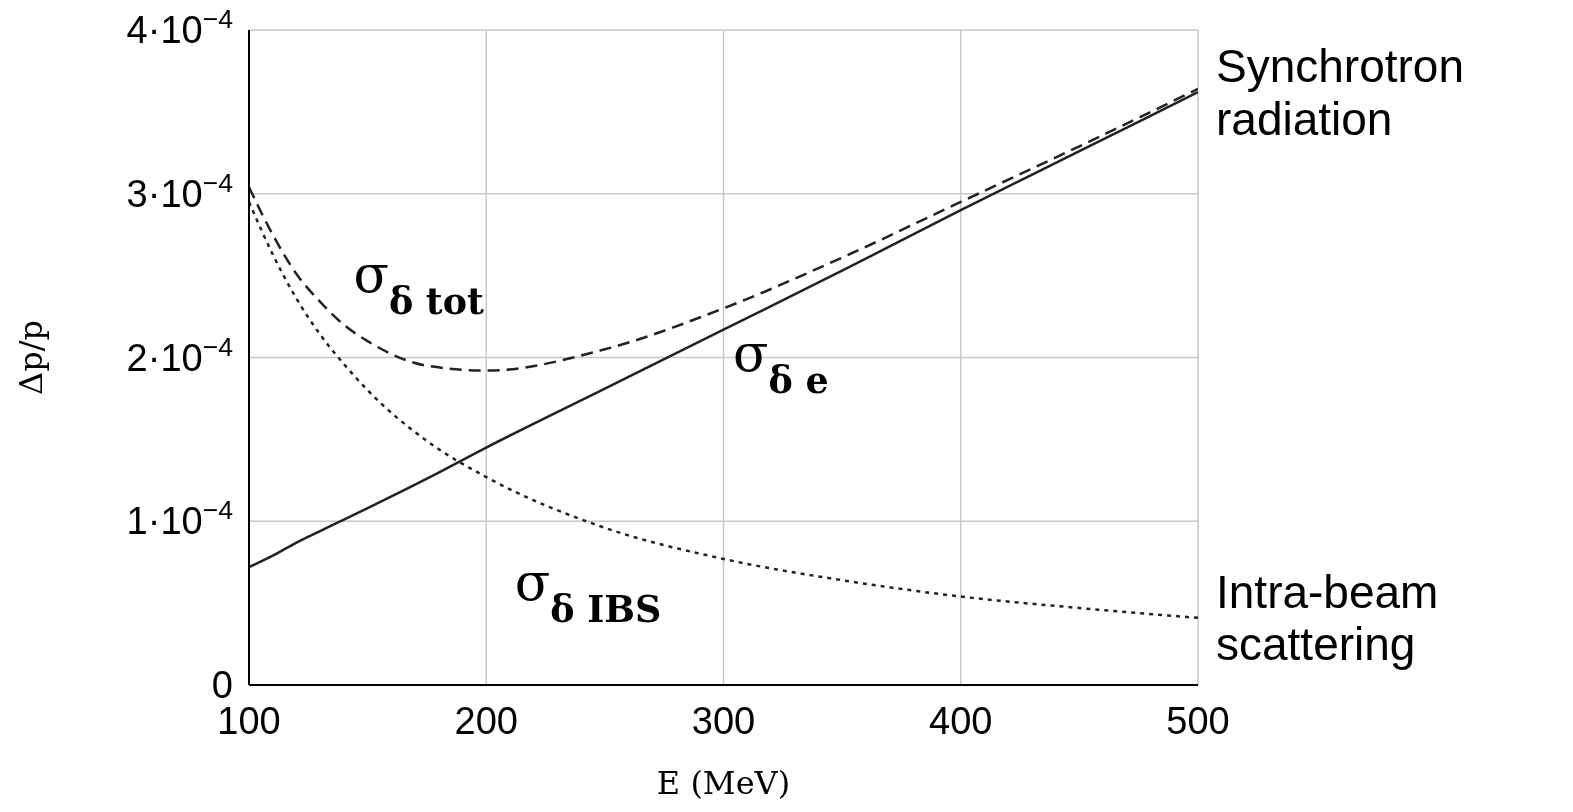 This screenshot has height=812, width=1573. What do you see at coordinates (180, 355) in the screenshot?
I see `y-tick-label: 2·10$^{−4}$` at bounding box center [180, 355].